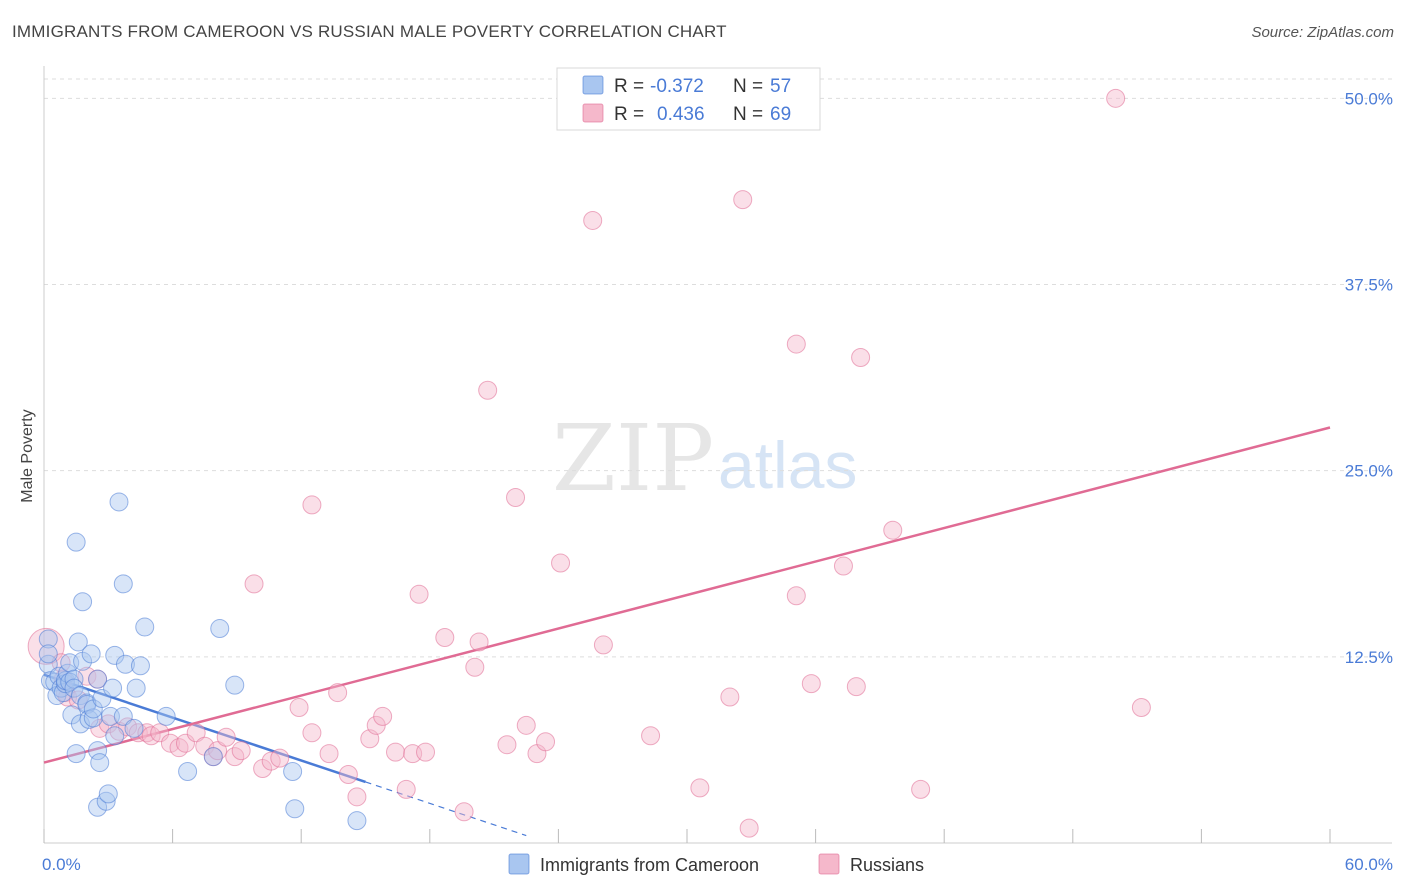 The width and height of the screenshot is (1406, 892). I want to click on legend-bottom: Immigrants from Cameroon Russians, so click(716, 864).